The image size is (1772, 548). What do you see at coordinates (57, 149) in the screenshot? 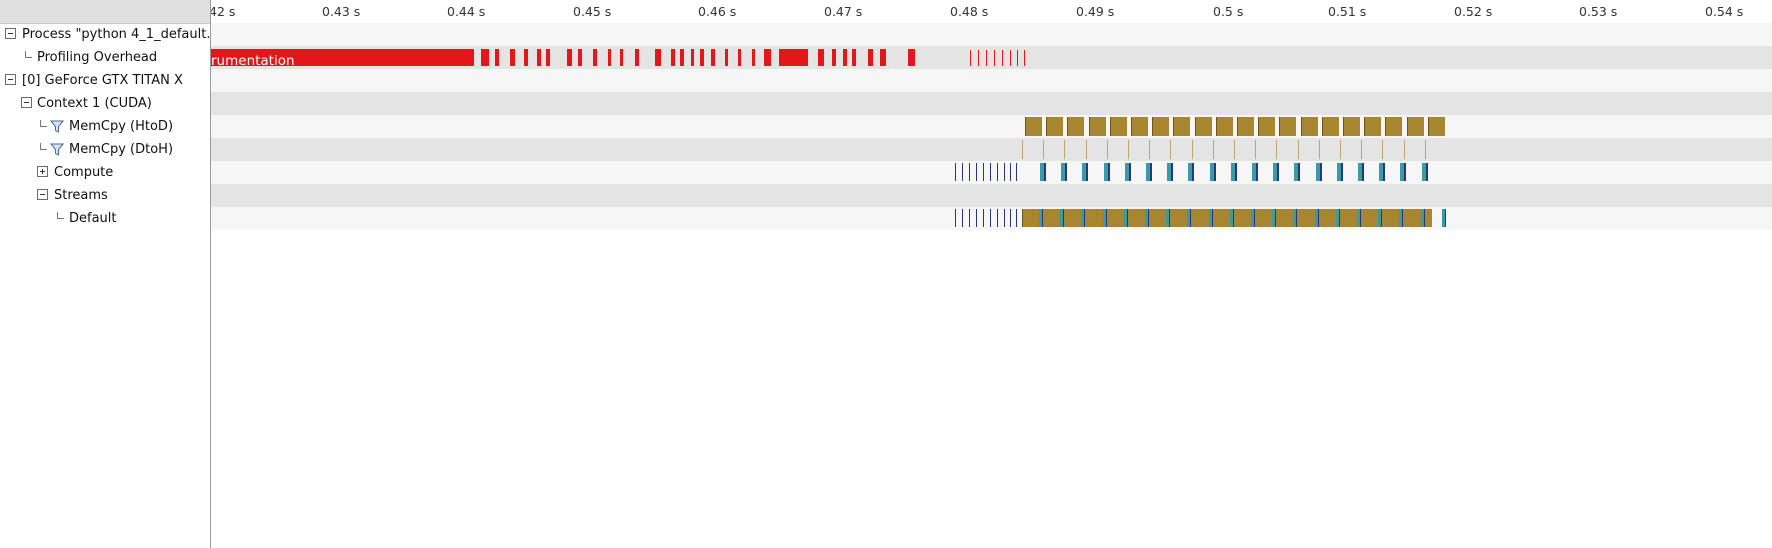
I see `funnel-icon` at bounding box center [57, 149].